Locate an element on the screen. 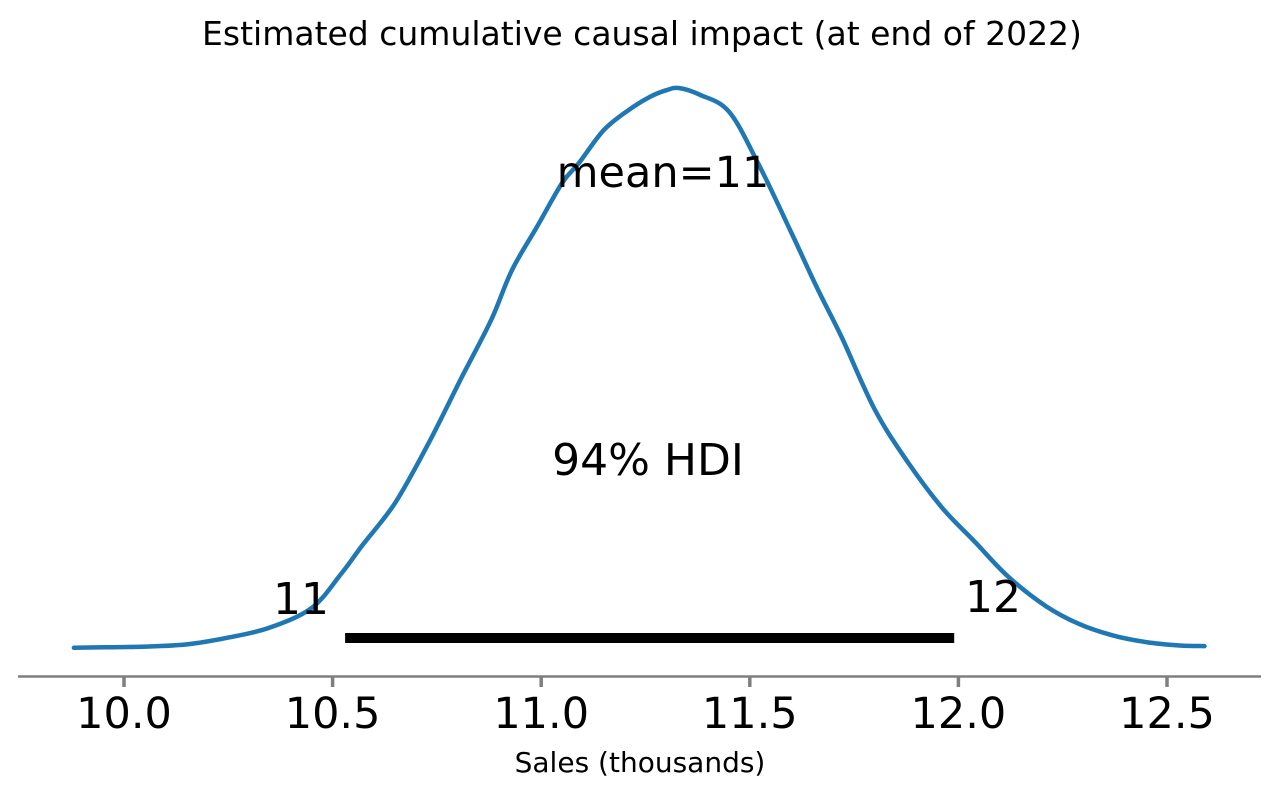 The image size is (1280, 793). x-tick-label: 12.5 is located at coordinates (1167, 714).